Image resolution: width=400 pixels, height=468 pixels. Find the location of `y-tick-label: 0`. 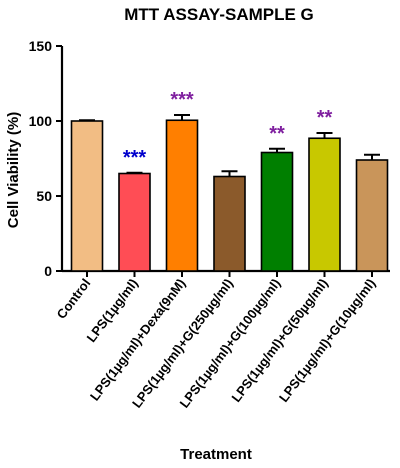

y-tick-label: 0 is located at coordinates (48, 271).